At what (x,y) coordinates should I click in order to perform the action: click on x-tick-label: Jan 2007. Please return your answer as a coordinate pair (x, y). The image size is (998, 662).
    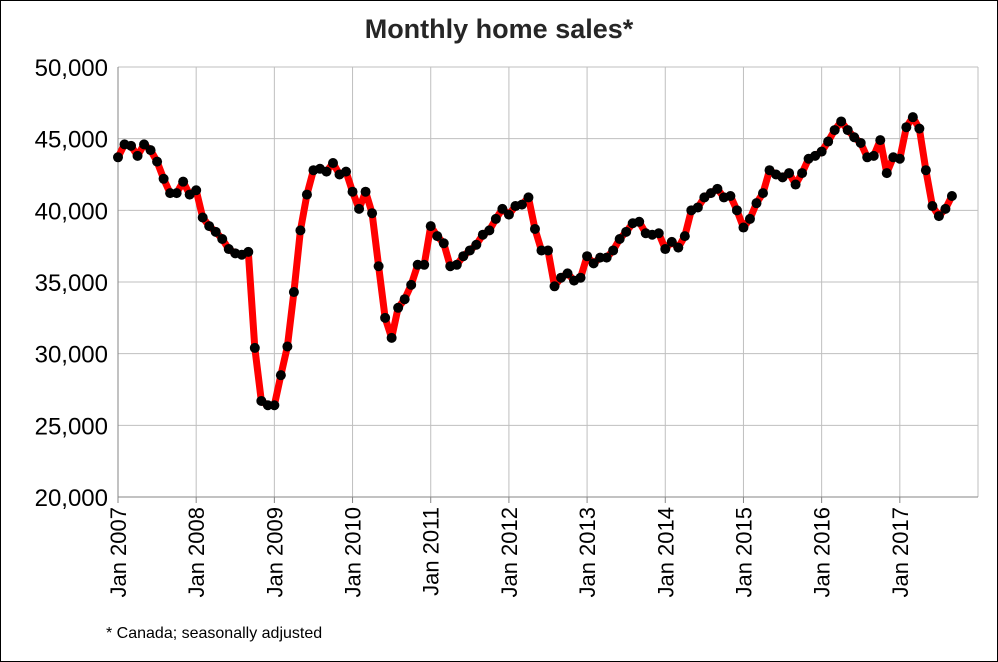
    Looking at the image, I should click on (118, 552).